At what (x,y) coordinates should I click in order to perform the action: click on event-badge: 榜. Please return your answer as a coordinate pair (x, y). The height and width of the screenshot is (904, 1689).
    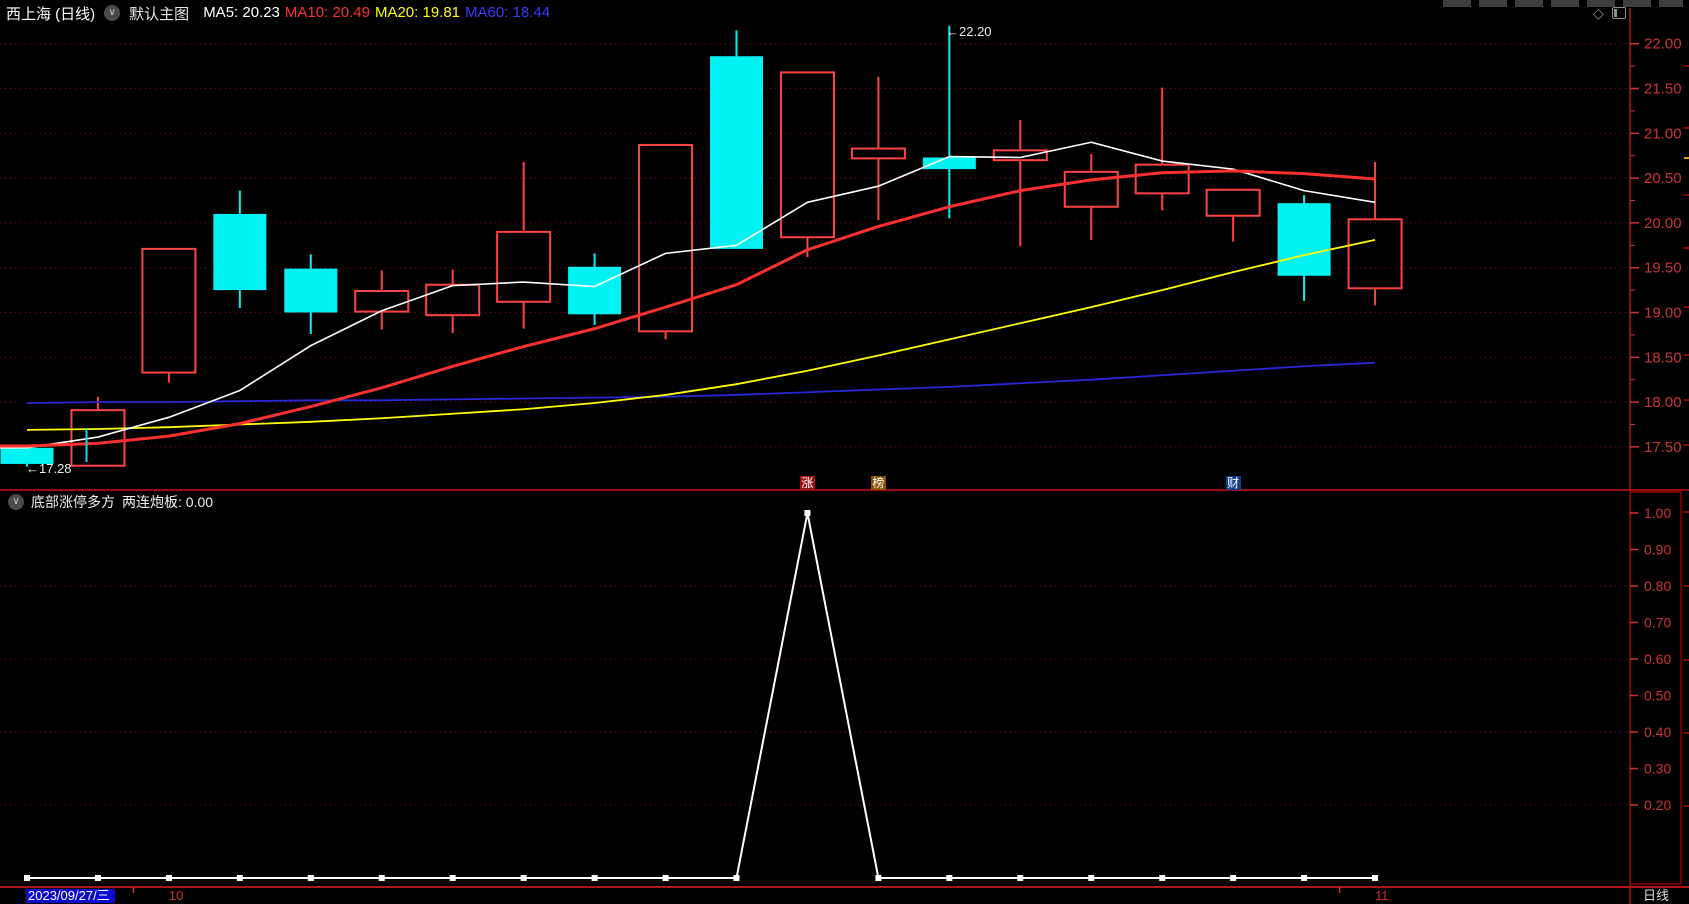
    Looking at the image, I should click on (878, 483).